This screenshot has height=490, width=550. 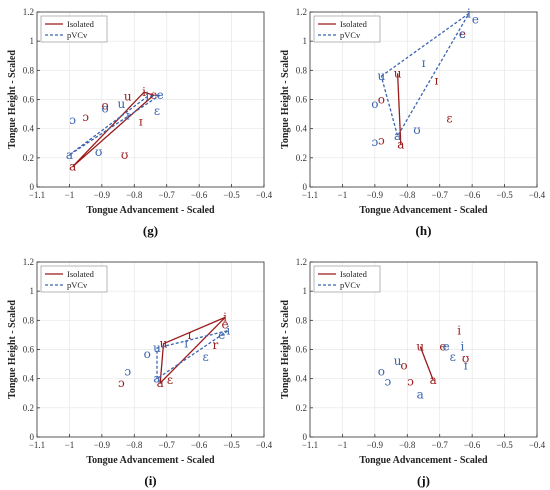 I want to click on panel-label: (j), so click(x=423, y=480).